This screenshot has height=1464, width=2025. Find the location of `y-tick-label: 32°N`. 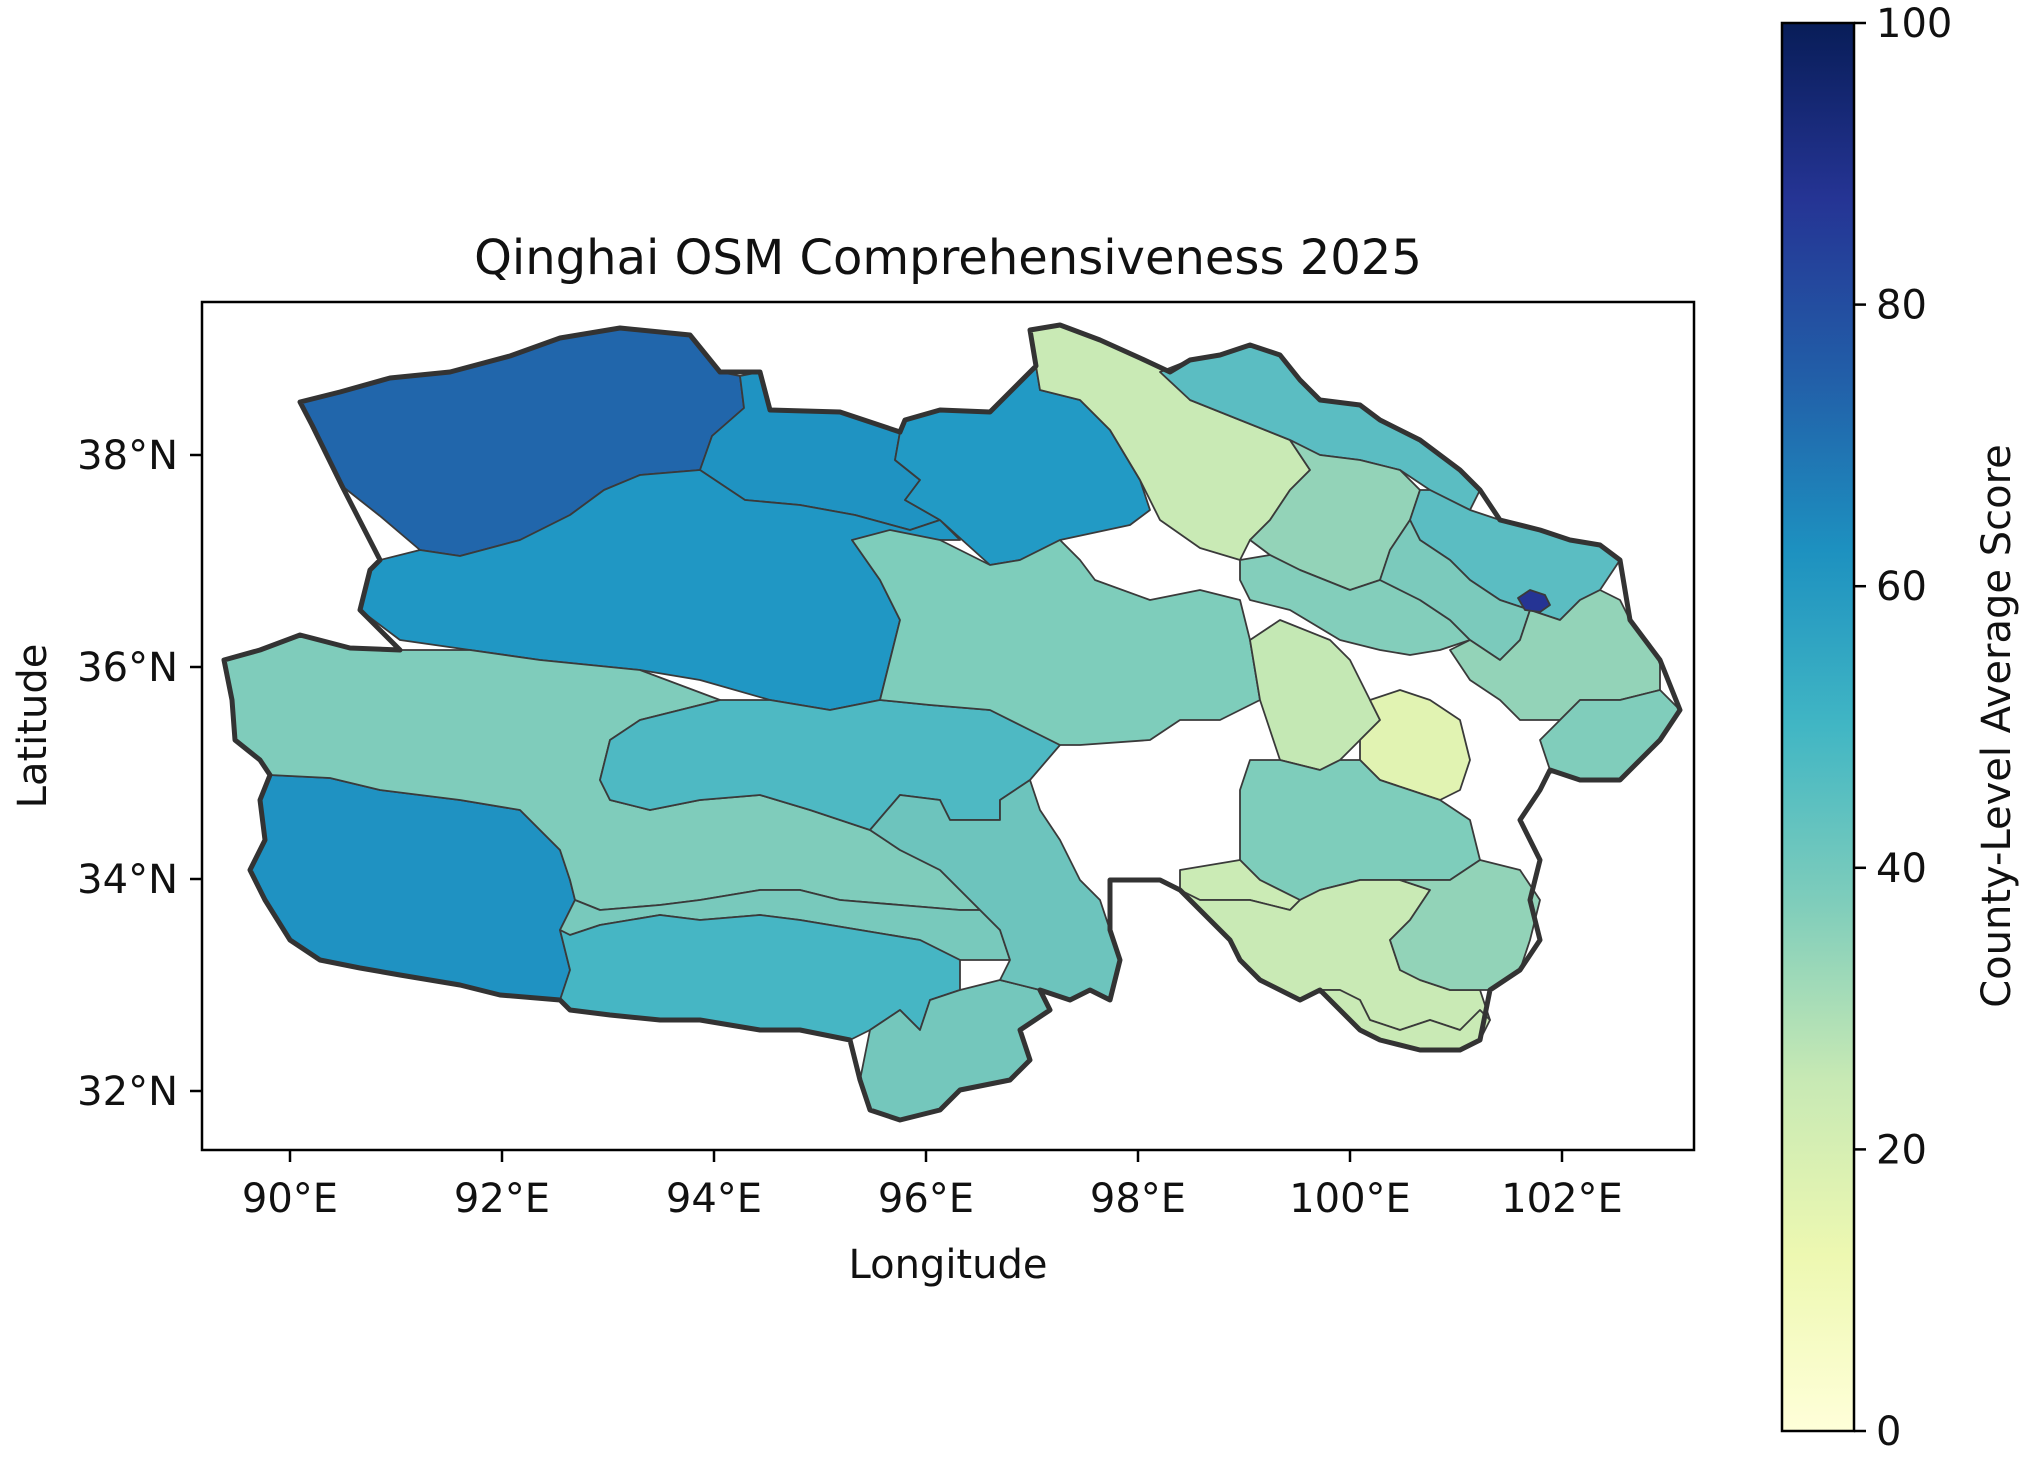

y-tick-label: 32°N is located at coordinates (127, 1092).